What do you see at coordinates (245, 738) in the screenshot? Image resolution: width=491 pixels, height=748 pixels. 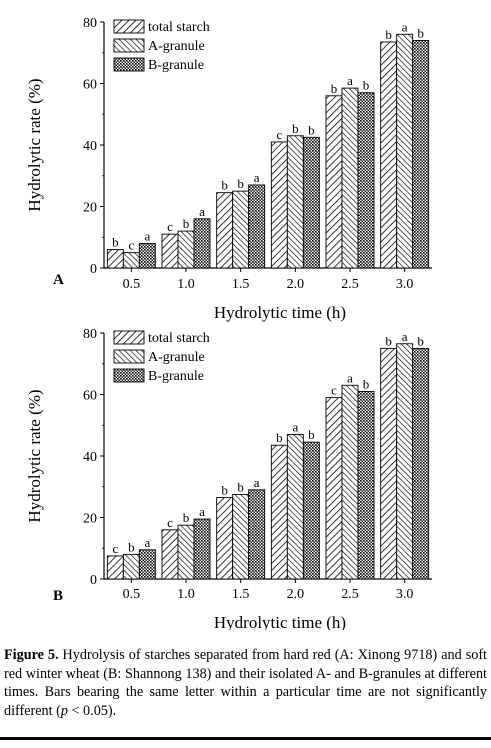 I see `bottom-rule` at bounding box center [245, 738].